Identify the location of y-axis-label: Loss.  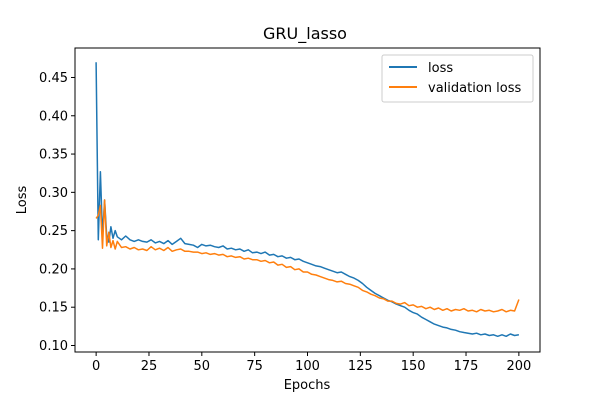
(22, 200).